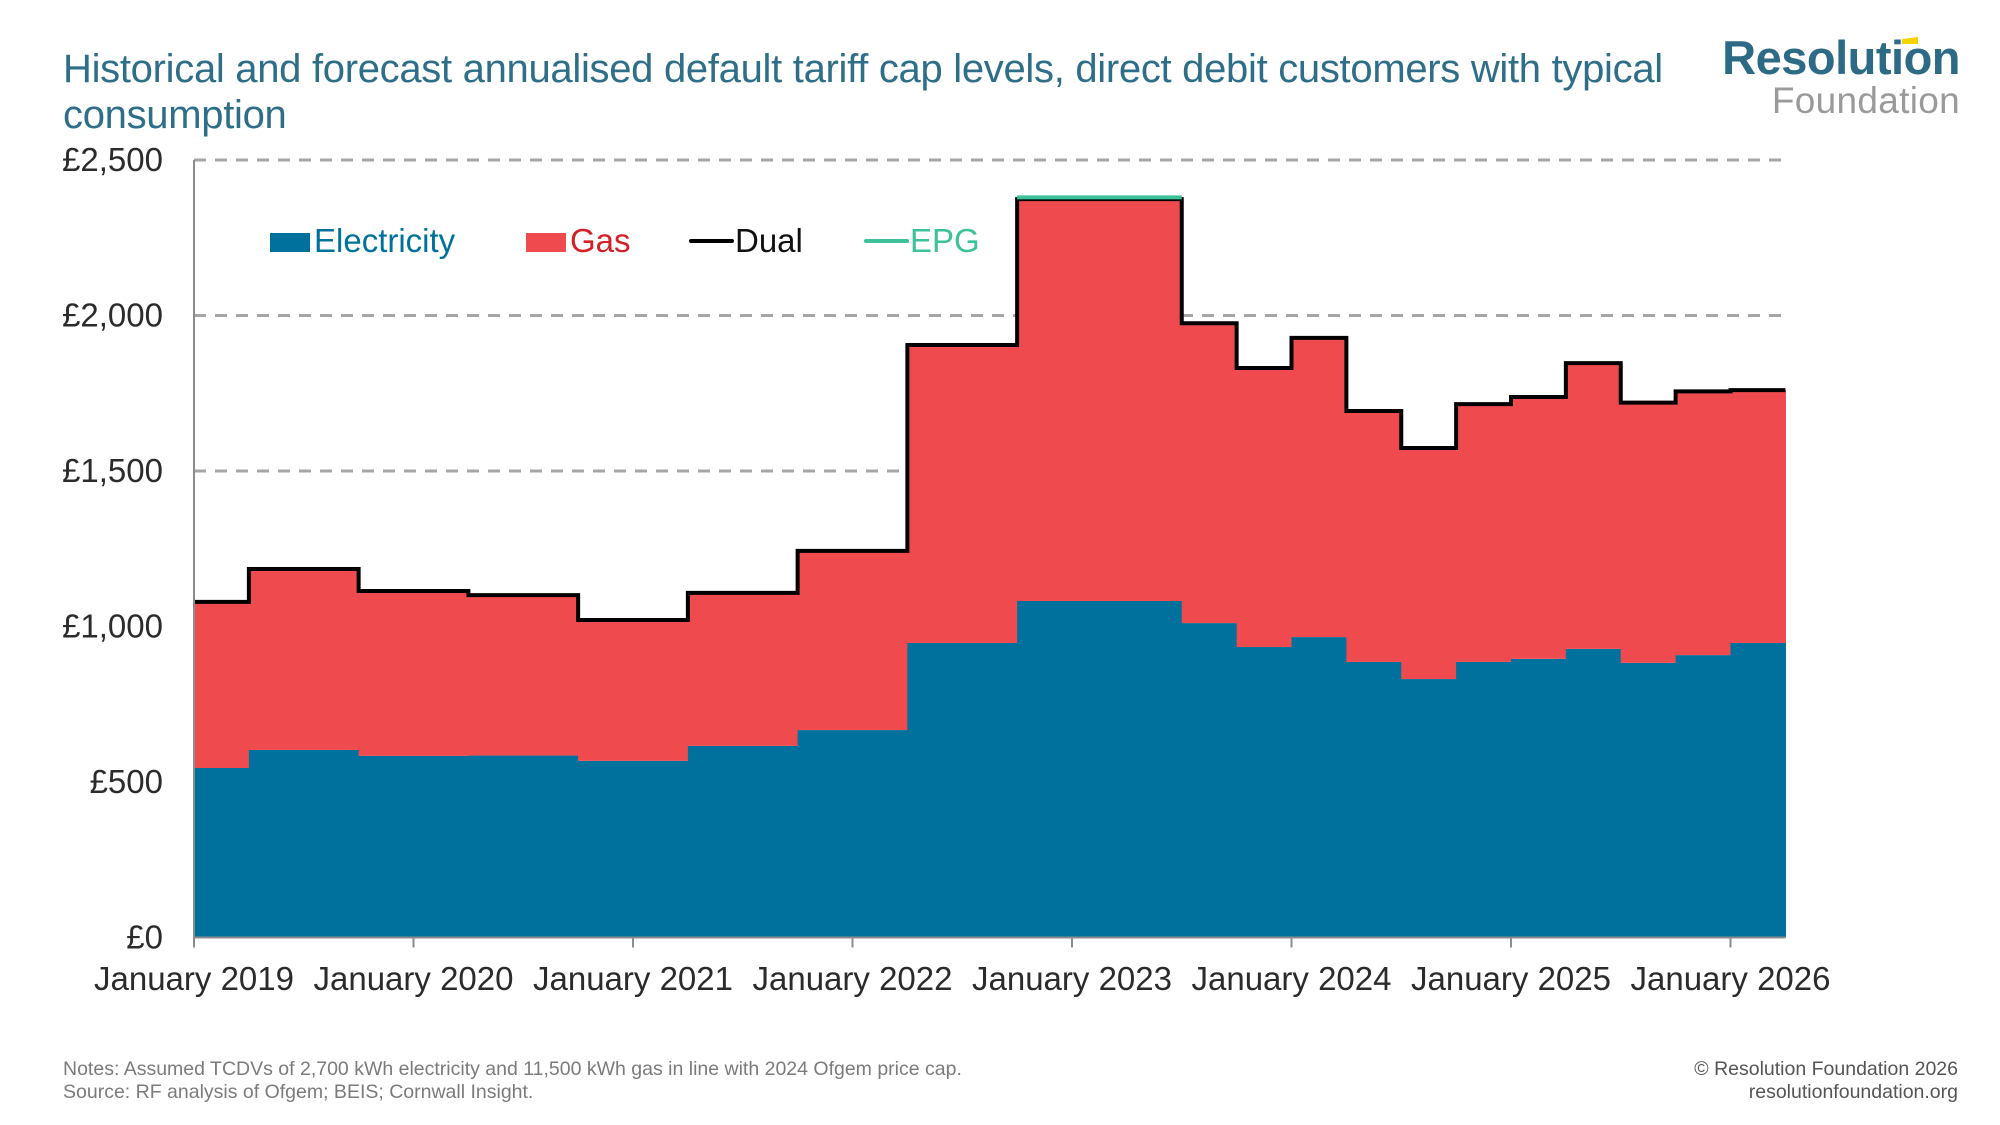 This screenshot has height=1125, width=2000. Describe the element at coordinates (633, 978) in the screenshot. I see `x-tick-label: January 2021` at that location.